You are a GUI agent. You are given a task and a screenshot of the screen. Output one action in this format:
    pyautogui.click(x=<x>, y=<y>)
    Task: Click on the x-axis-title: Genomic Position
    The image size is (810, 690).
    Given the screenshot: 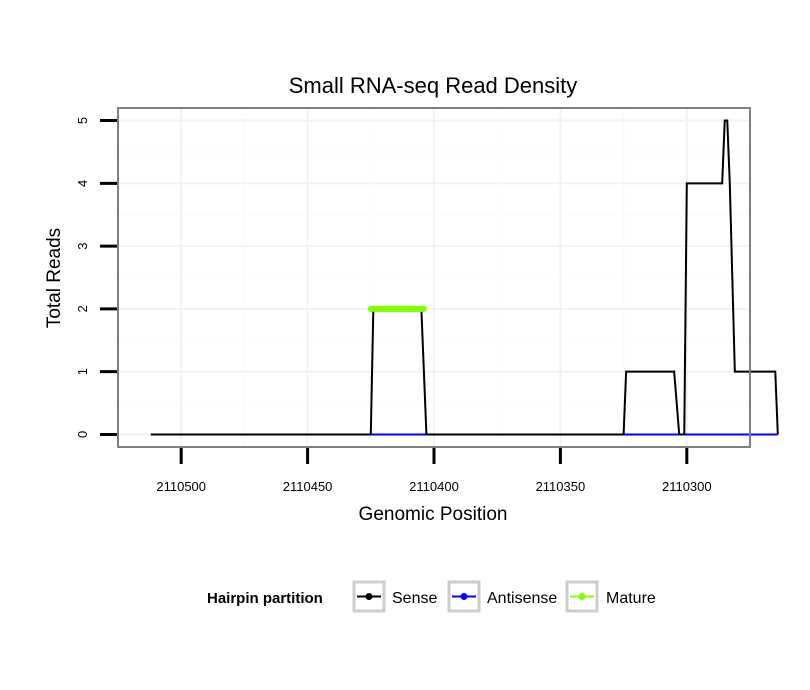 What is the action you would take?
    pyautogui.click(x=433, y=514)
    